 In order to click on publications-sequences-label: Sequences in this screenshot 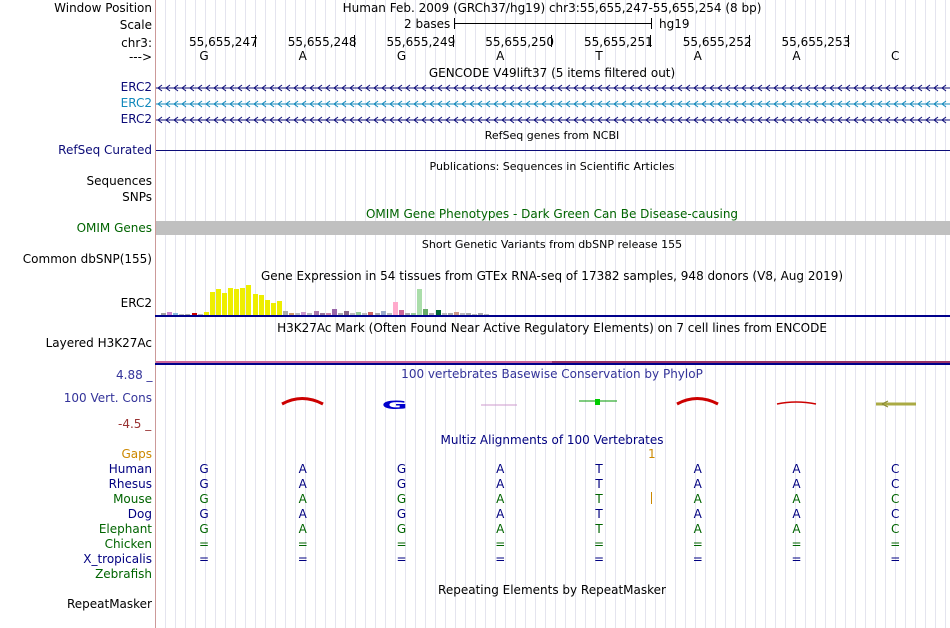, I will do `click(119, 181)`.